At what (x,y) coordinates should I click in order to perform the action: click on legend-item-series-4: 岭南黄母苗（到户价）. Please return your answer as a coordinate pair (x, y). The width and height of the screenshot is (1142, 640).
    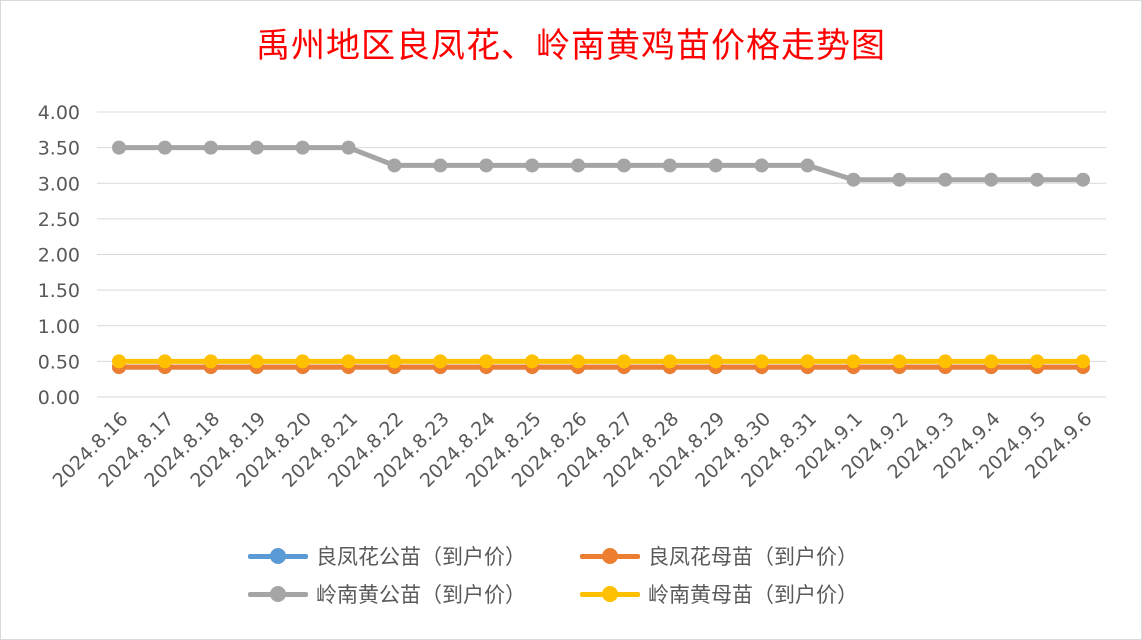
    Looking at the image, I should click on (719, 594).